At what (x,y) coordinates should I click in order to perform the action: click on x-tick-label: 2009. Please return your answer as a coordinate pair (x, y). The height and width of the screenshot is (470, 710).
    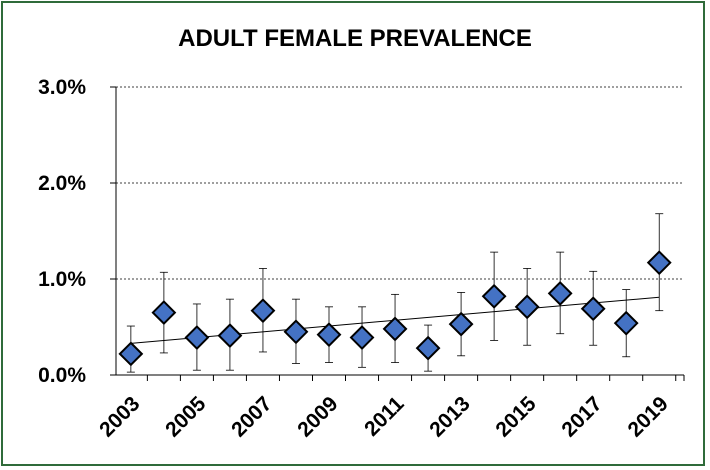
    Looking at the image, I should click on (317, 416).